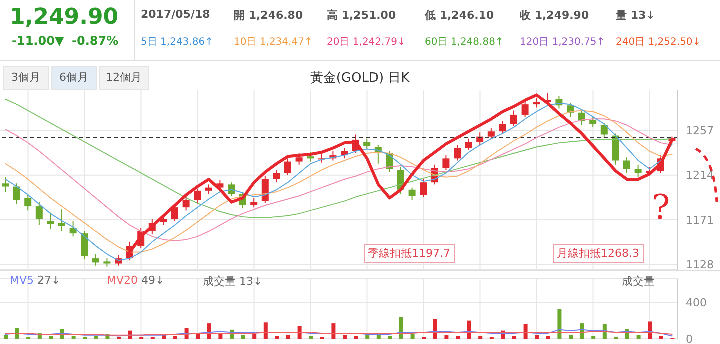 The width and height of the screenshot is (720, 344). Describe the element at coordinates (269, 15) in the screenshot. I see `text: 開 1,246.80` at that location.